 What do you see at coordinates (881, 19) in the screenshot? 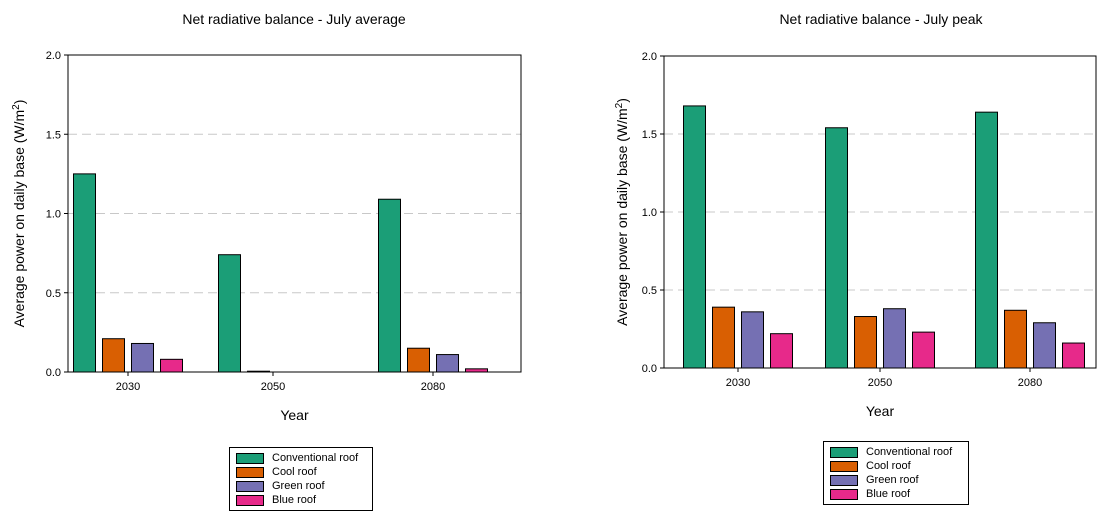
I see `chart-title: Net radiative balance - July peak` at bounding box center [881, 19].